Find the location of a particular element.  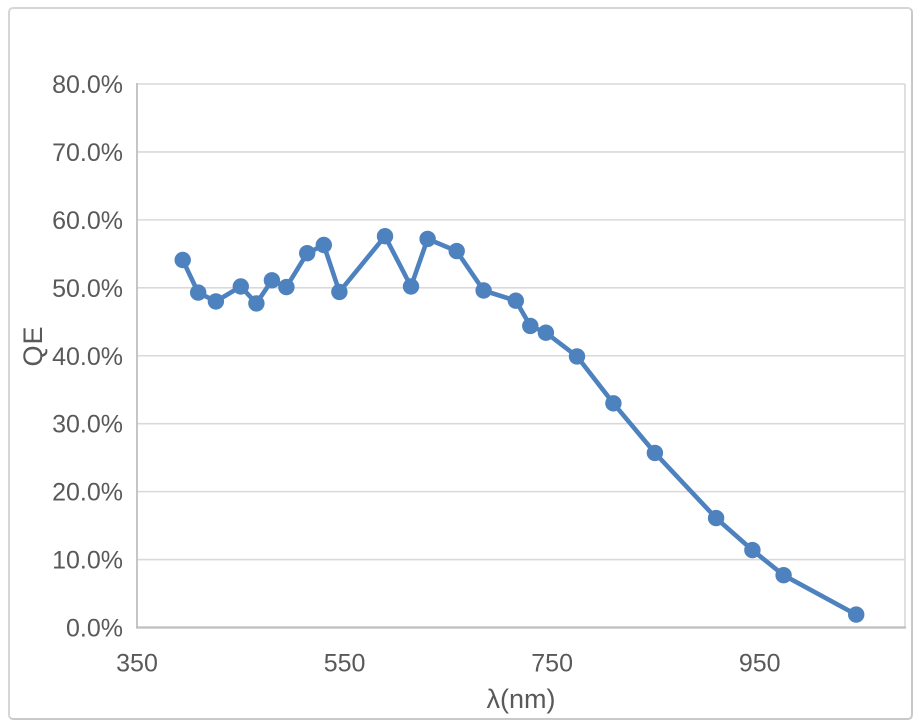

y-tick-label: 80.0% is located at coordinates (87, 85).